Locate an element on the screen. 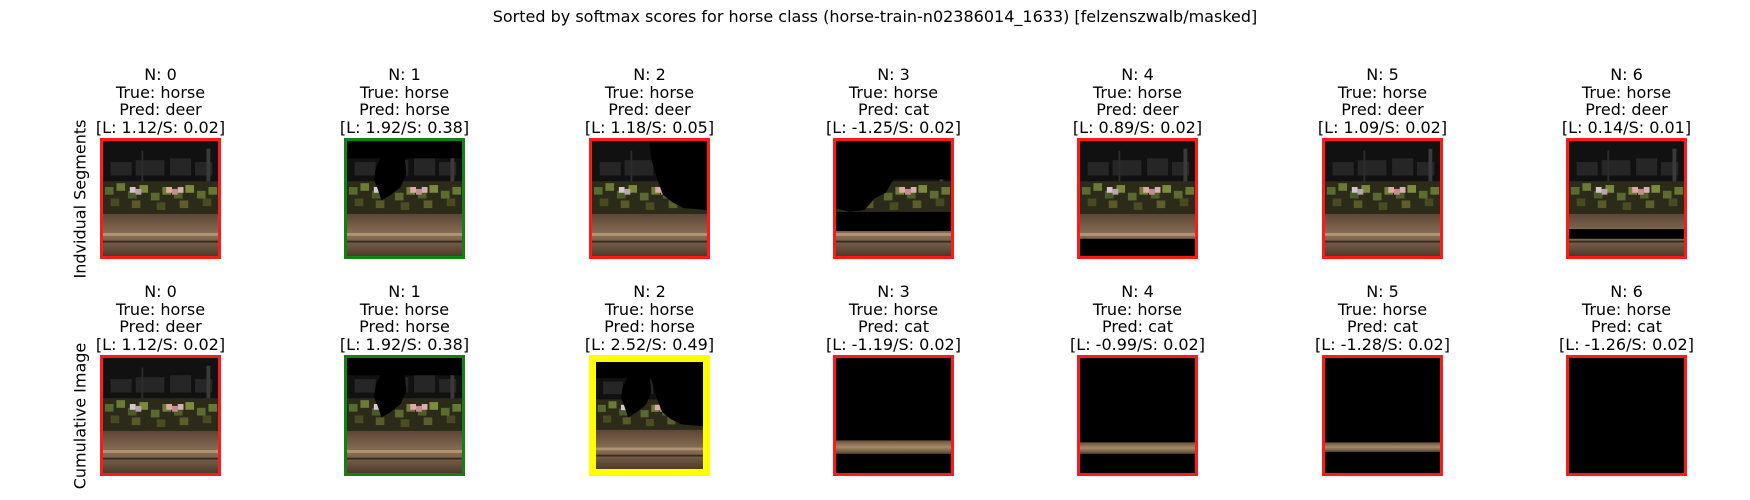 The width and height of the screenshot is (1750, 500). cell-scores-text: [L: -1.25/S: 0.02] is located at coordinates (893, 127).